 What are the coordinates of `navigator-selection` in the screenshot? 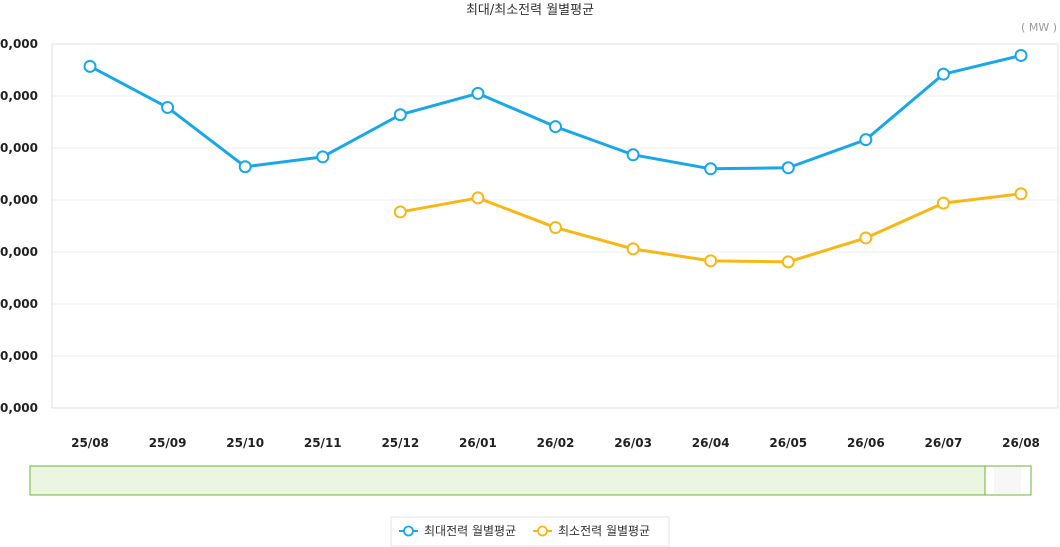 It's located at (507, 480).